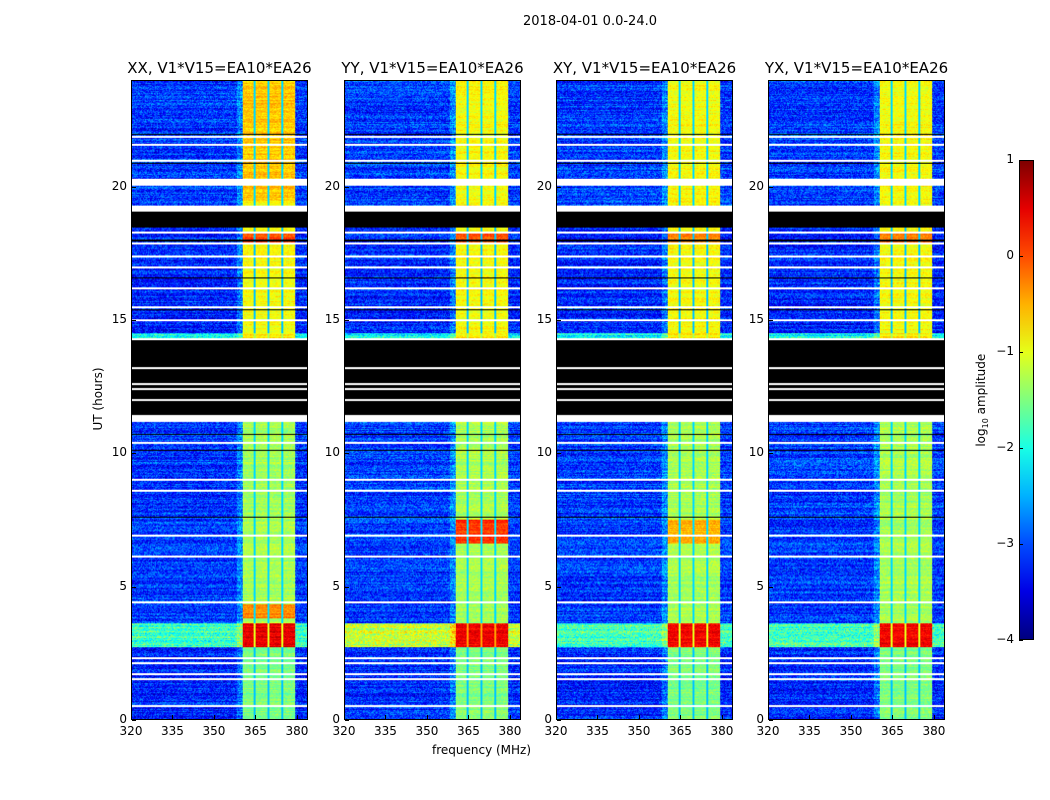  I want to click on y-axis-label: UT (hours), so click(98, 399).